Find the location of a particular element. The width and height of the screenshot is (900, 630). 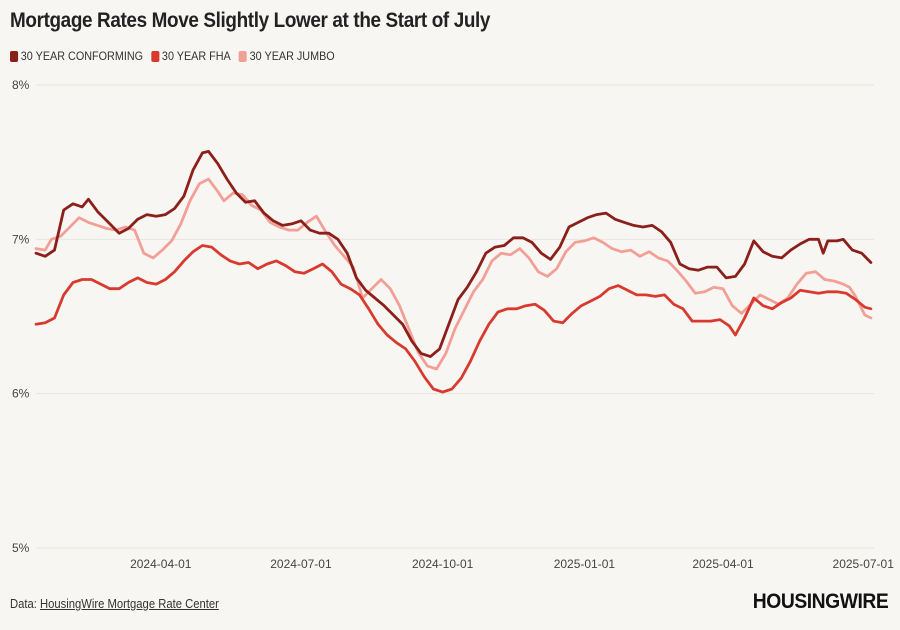

y-axis: 5% 6% 7% 8% is located at coordinates (21, 316).